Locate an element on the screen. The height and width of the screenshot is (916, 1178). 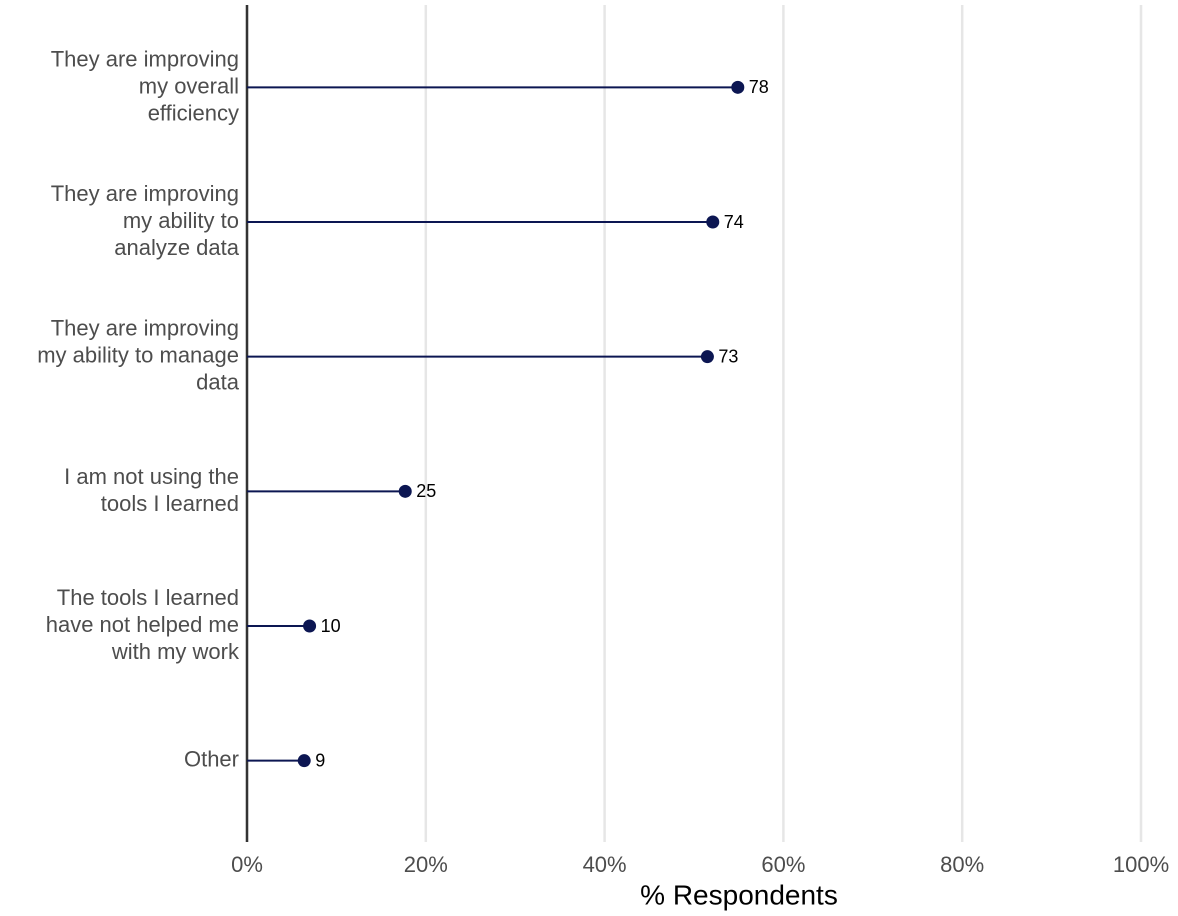
value-label: 9 is located at coordinates (320, 760).